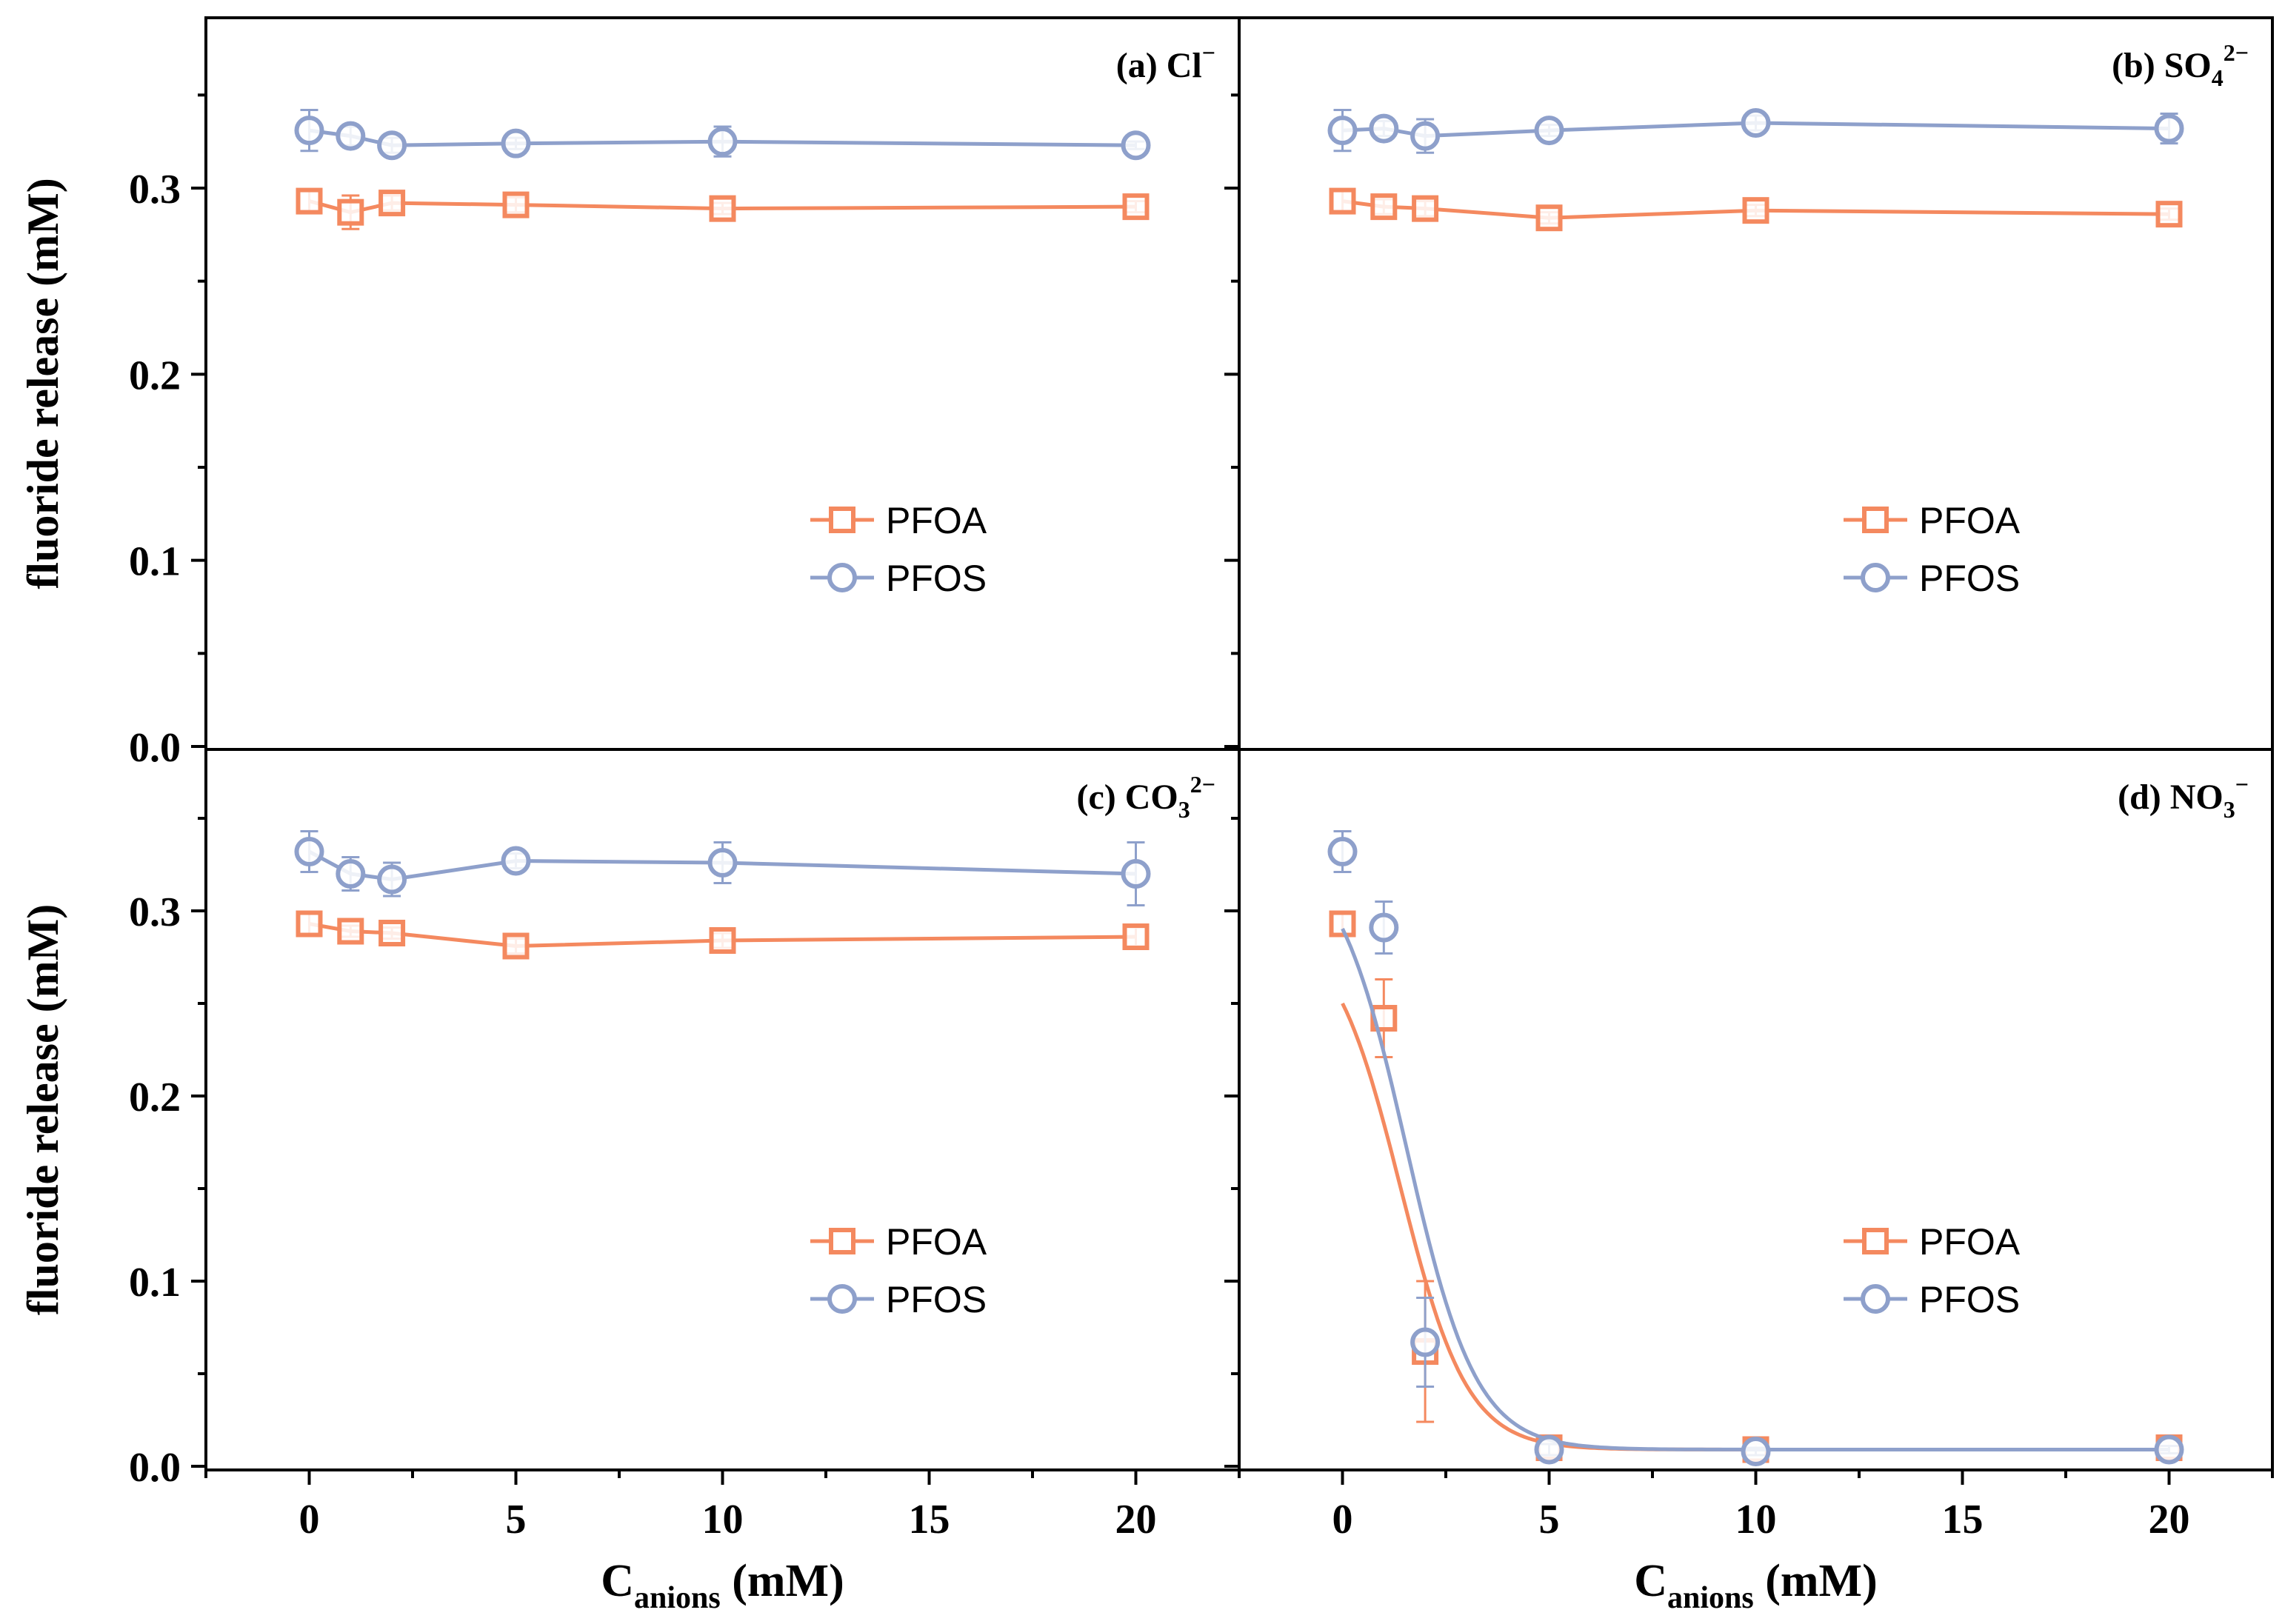  Describe the element at coordinates (1963, 1520) in the screenshot. I see `x-tick-label: 15` at that location.